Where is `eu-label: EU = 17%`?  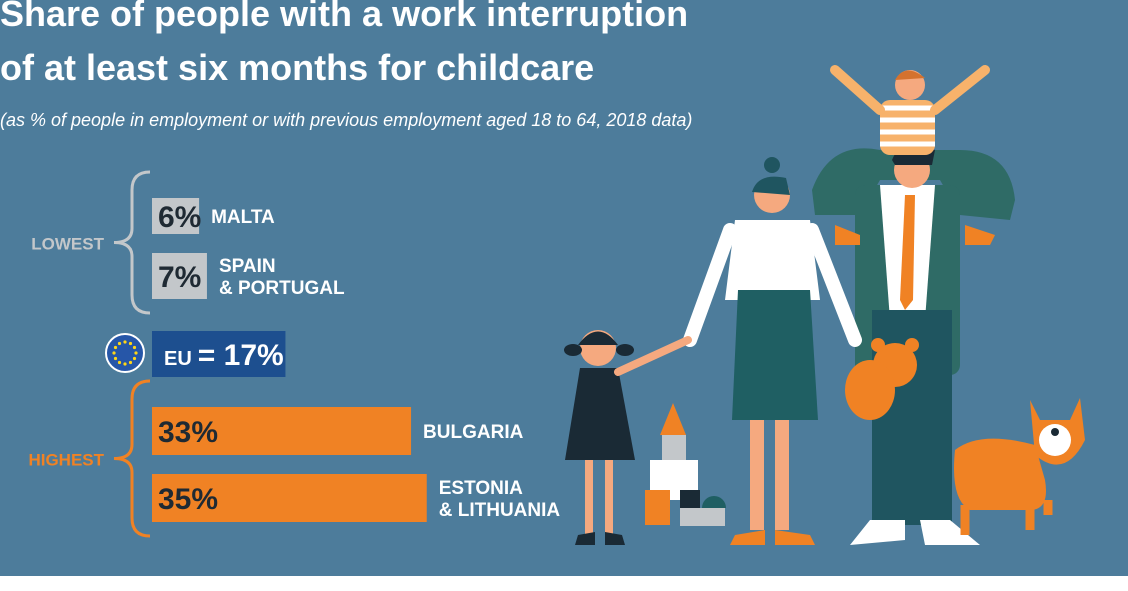
eu-label: EU = 17% is located at coordinates (224, 355).